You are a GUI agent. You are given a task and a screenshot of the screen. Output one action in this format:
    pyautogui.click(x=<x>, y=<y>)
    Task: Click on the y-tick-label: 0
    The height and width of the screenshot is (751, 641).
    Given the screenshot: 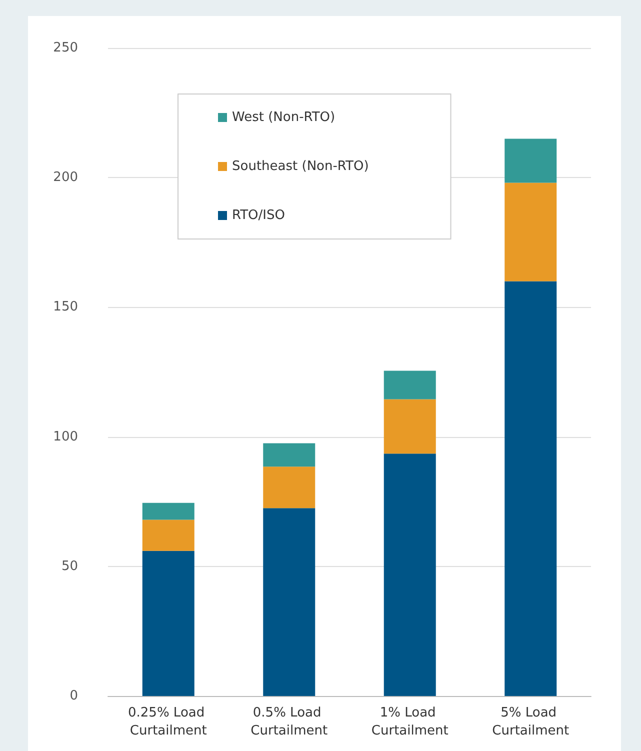 What is the action you would take?
    pyautogui.click(x=74, y=696)
    